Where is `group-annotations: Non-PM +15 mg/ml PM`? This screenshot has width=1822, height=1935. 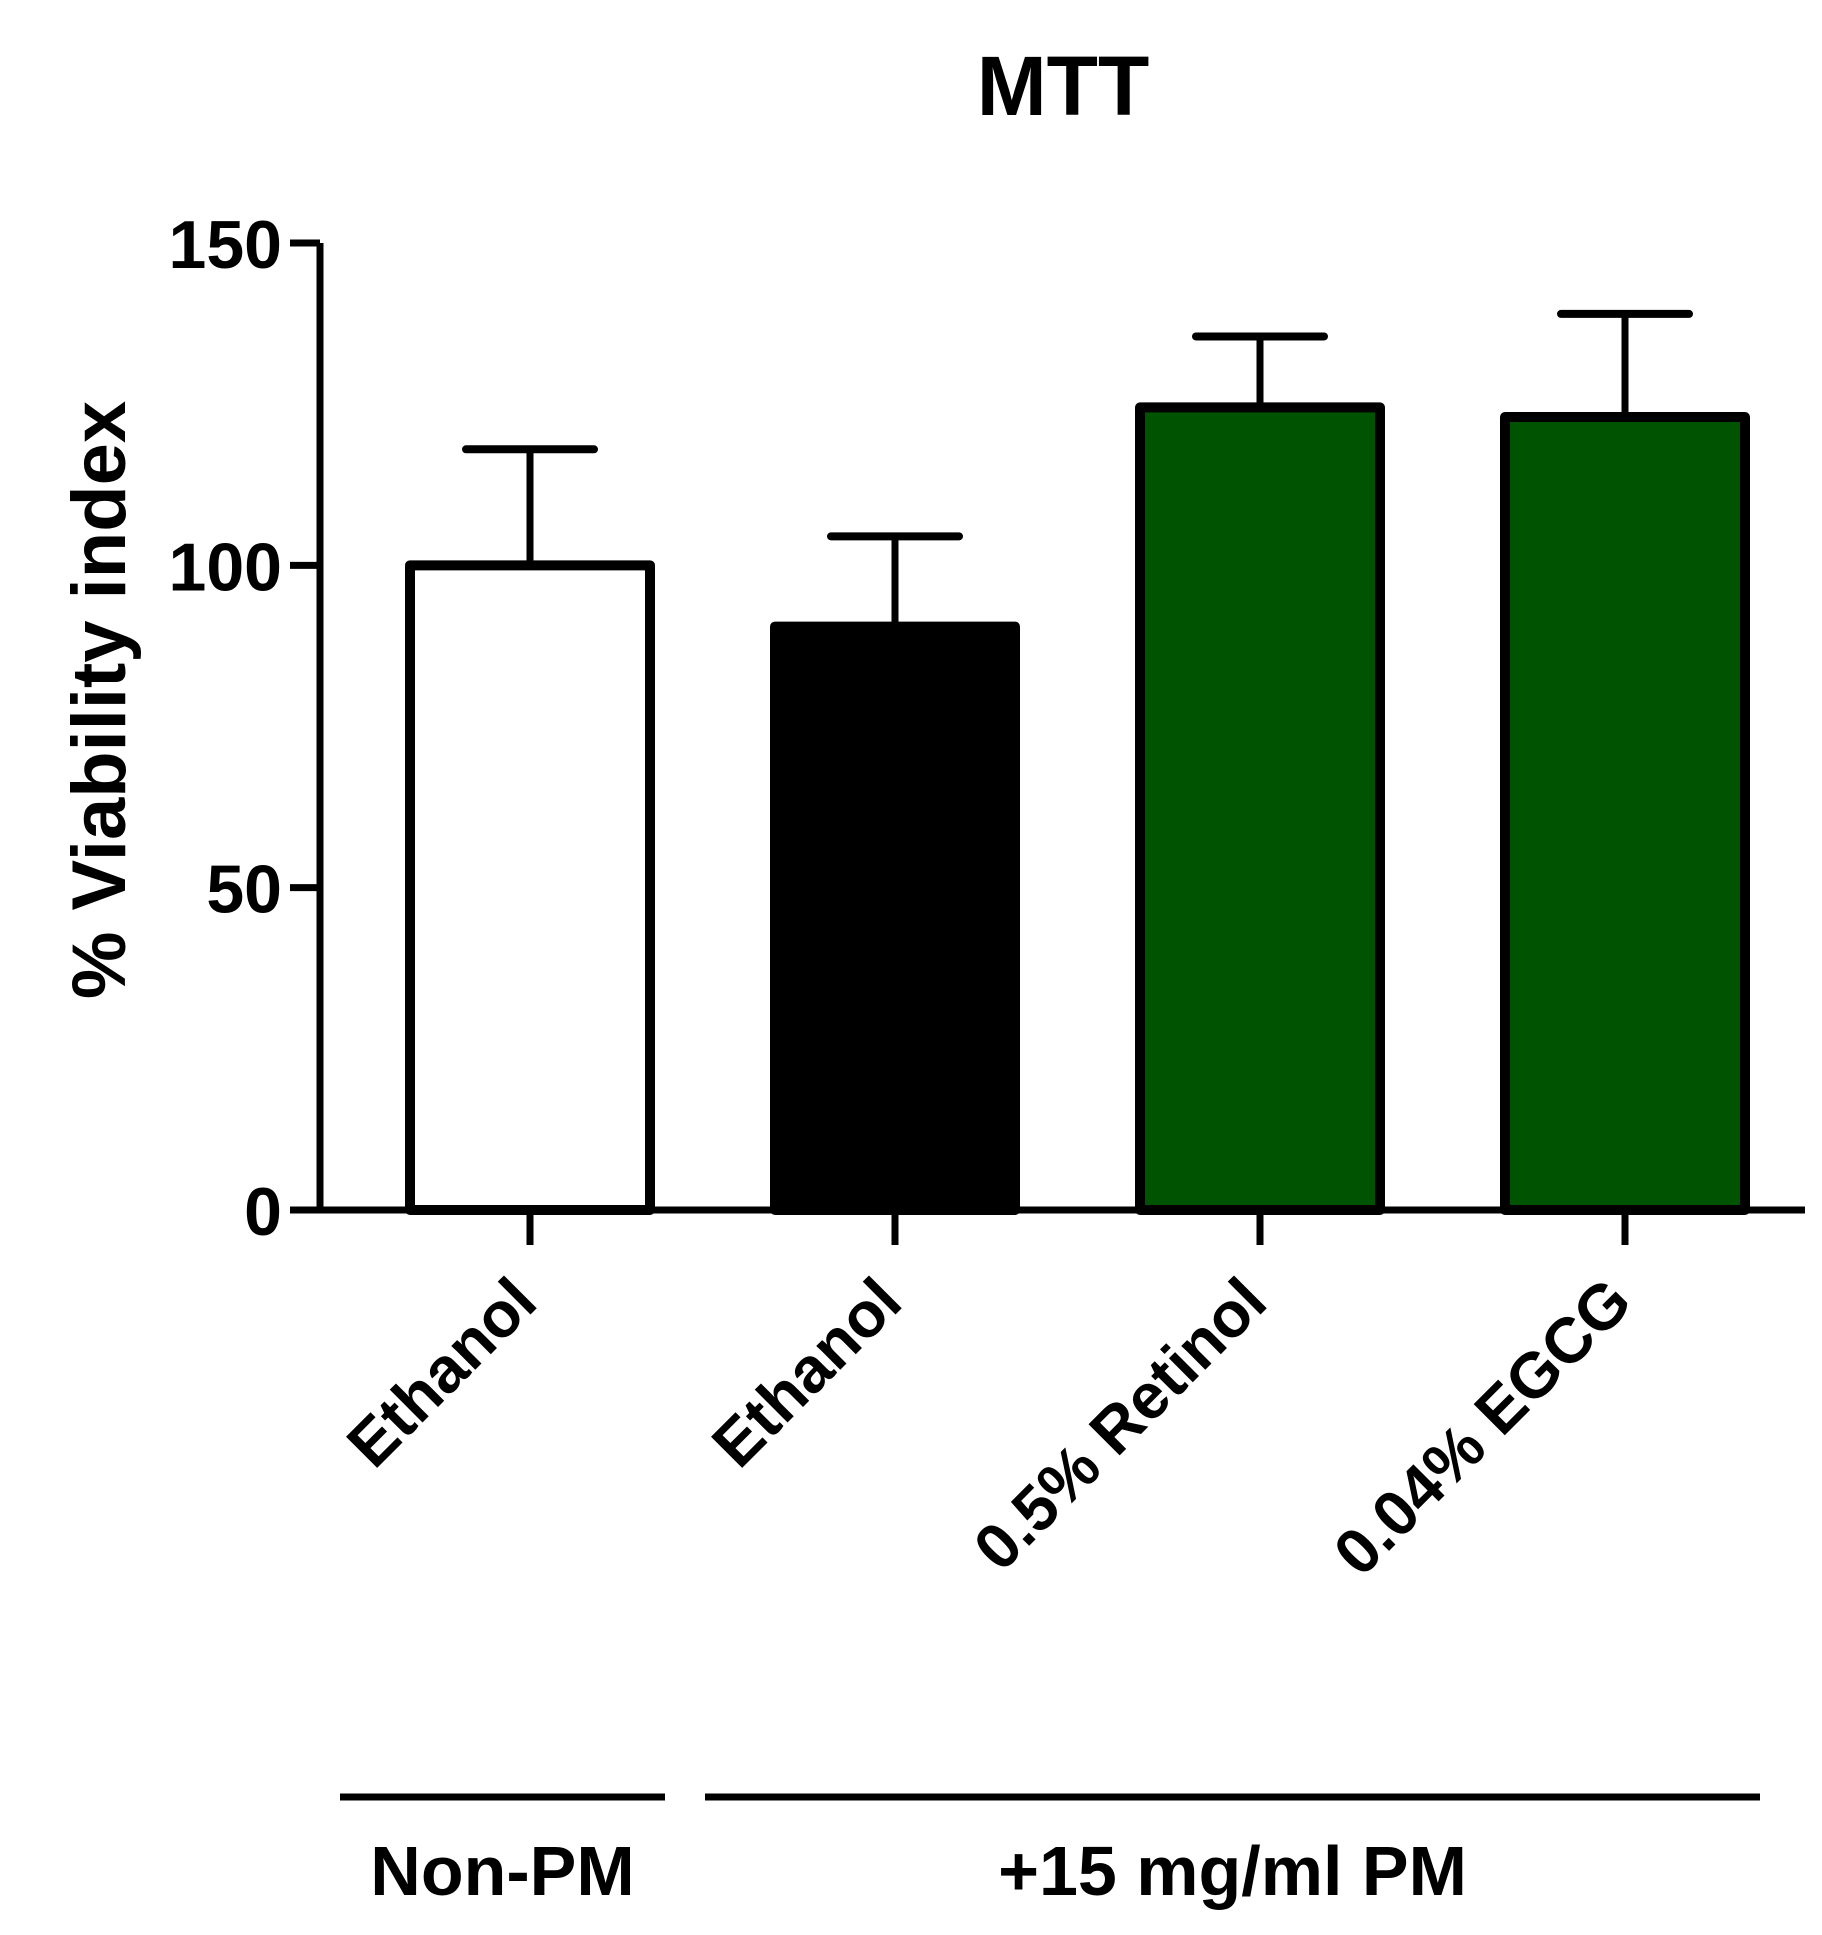
group-annotations: Non-PM +15 mg/ml PM is located at coordinates (1050, 1851).